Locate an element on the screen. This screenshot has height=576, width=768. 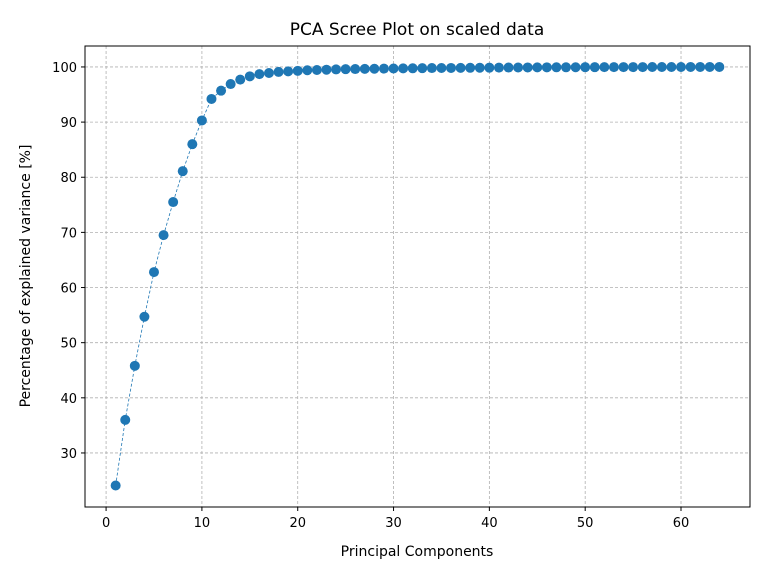
y-tick-label-7: 100 is located at coordinates (64, 68).